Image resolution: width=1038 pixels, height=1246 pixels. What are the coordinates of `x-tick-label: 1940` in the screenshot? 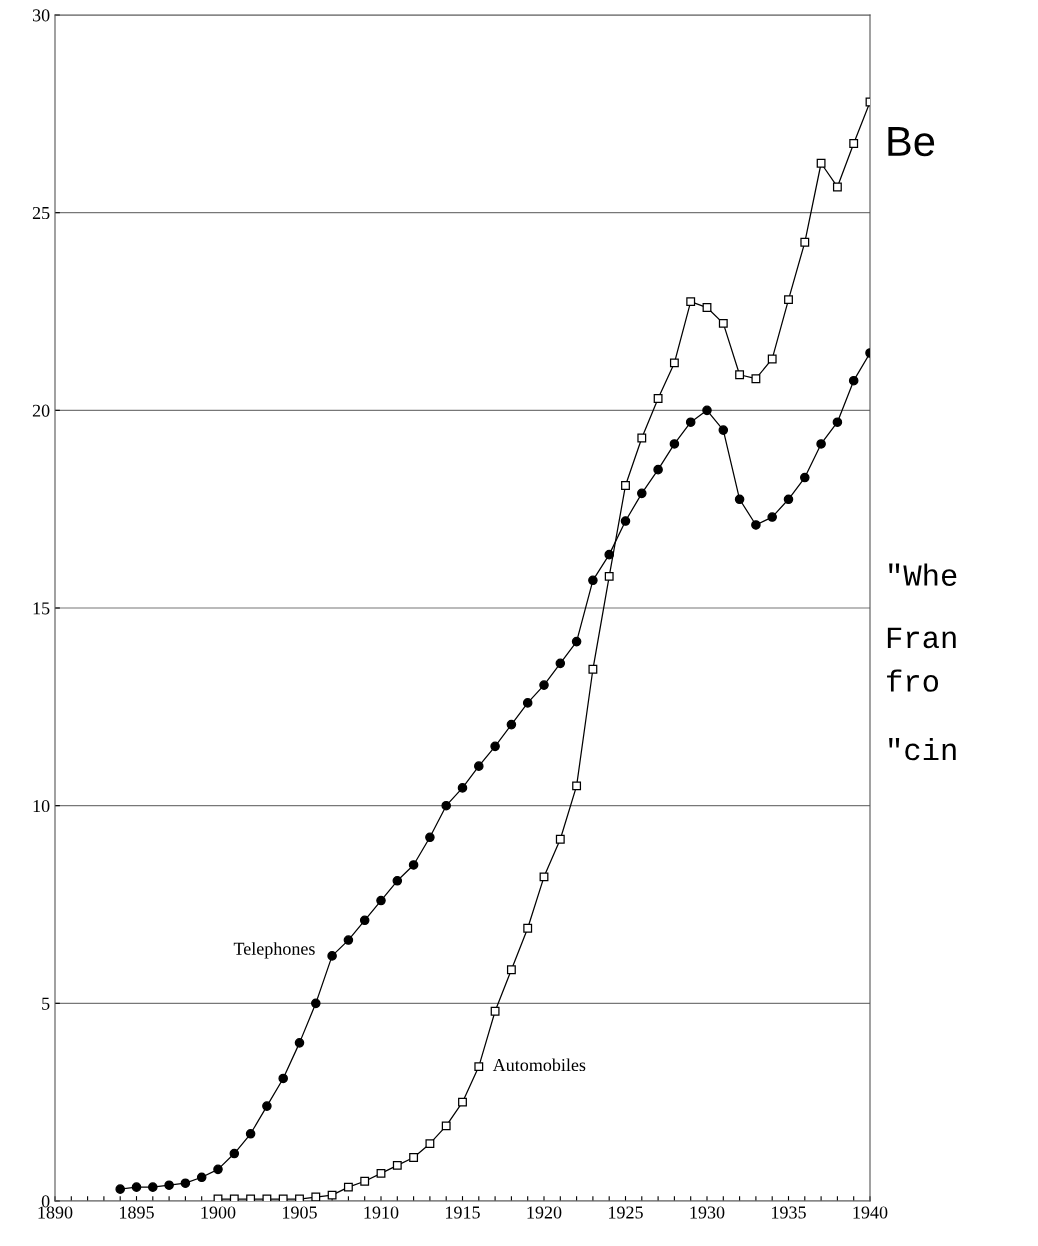 It's located at (870, 1212).